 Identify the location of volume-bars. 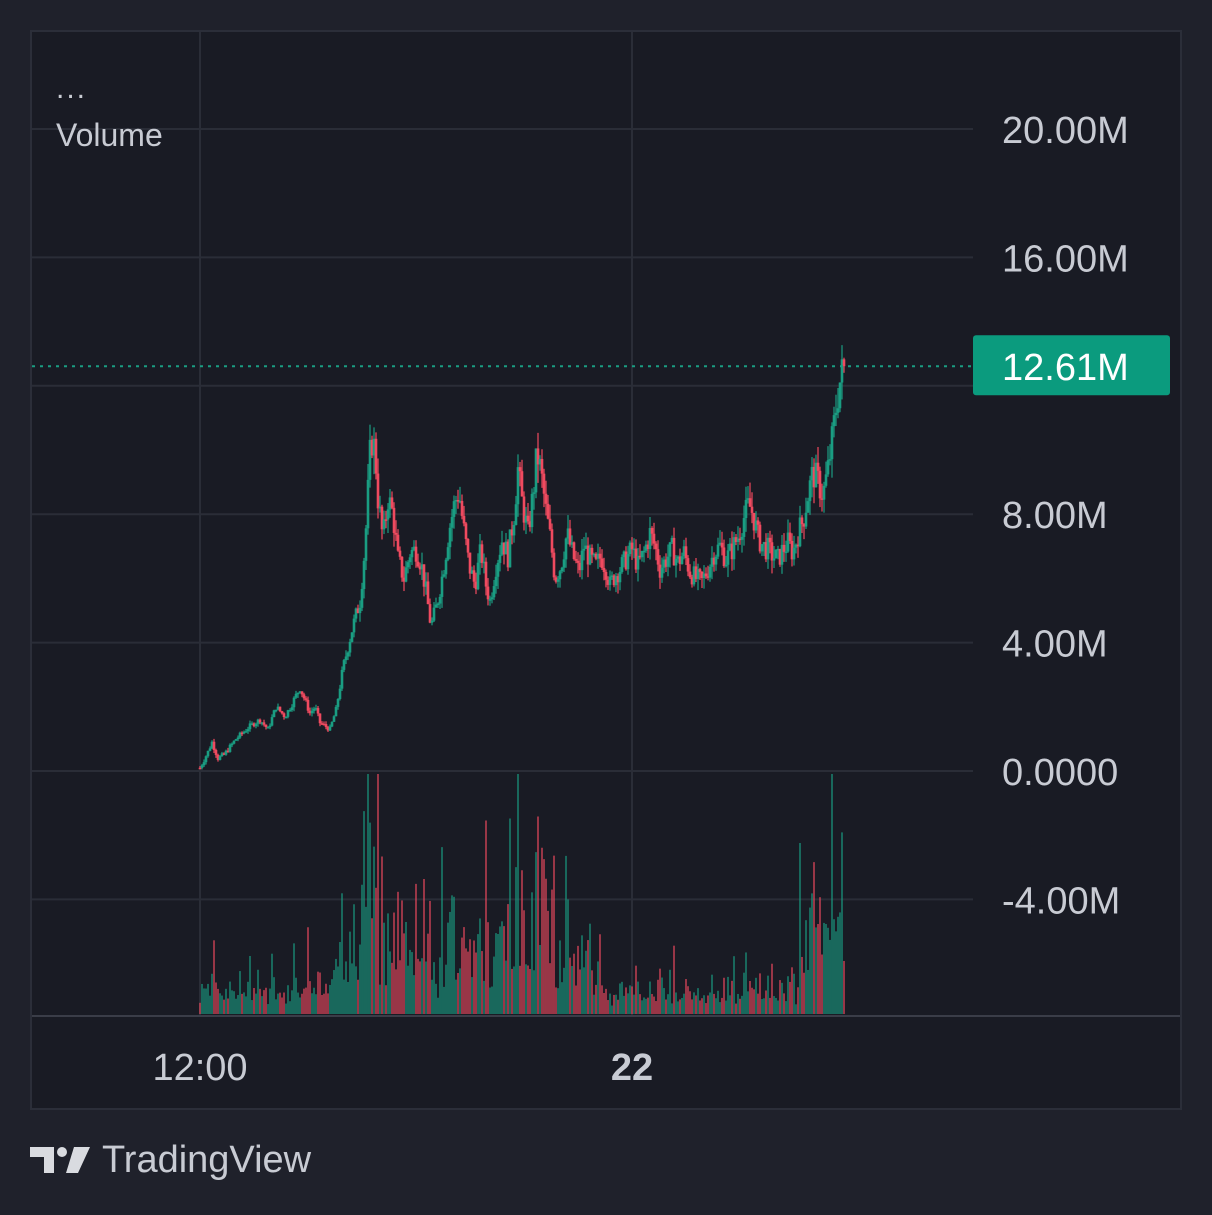
(522, 894).